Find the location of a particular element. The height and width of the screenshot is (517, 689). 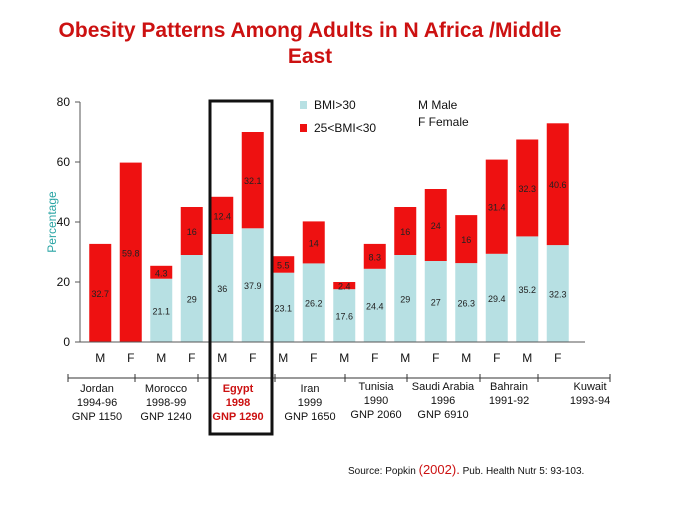

data-label-bmi-25-30: 24 is located at coordinates (436, 226).